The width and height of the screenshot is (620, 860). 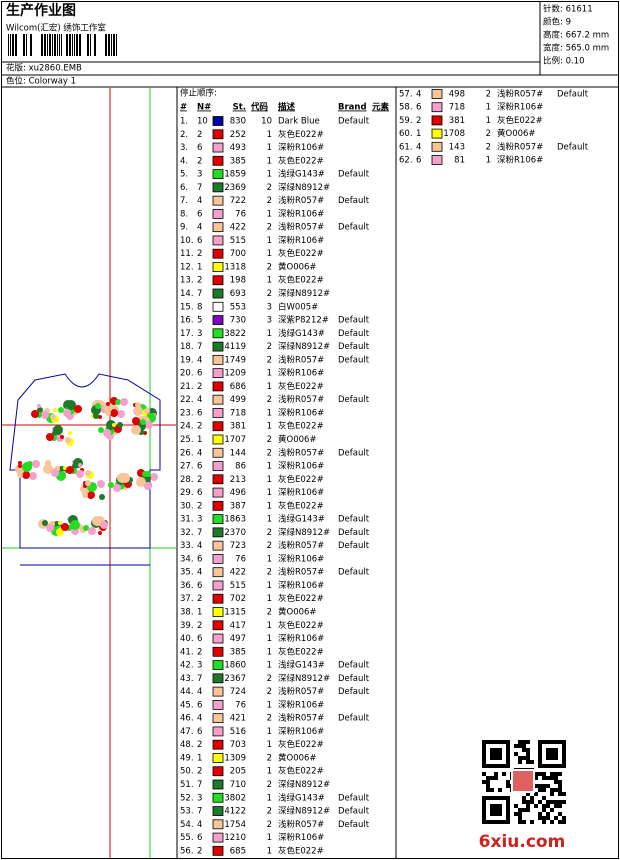 What do you see at coordinates (240, 705) in the screenshot?
I see `row-stitches: 76` at bounding box center [240, 705].